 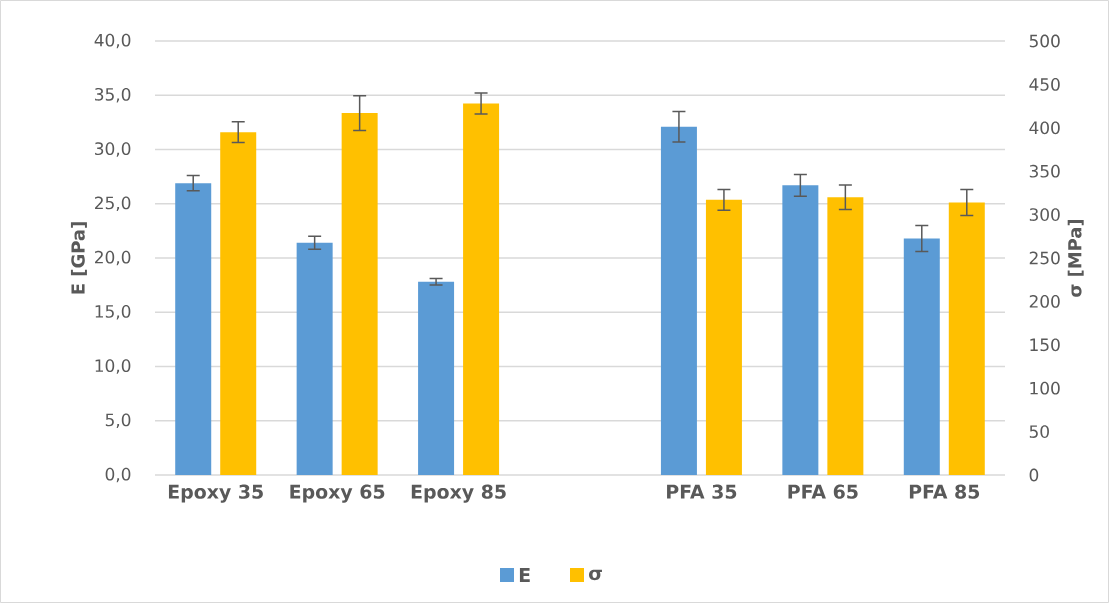 What do you see at coordinates (702, 491) in the screenshot?
I see `x-tick-label: PFA 35` at bounding box center [702, 491].